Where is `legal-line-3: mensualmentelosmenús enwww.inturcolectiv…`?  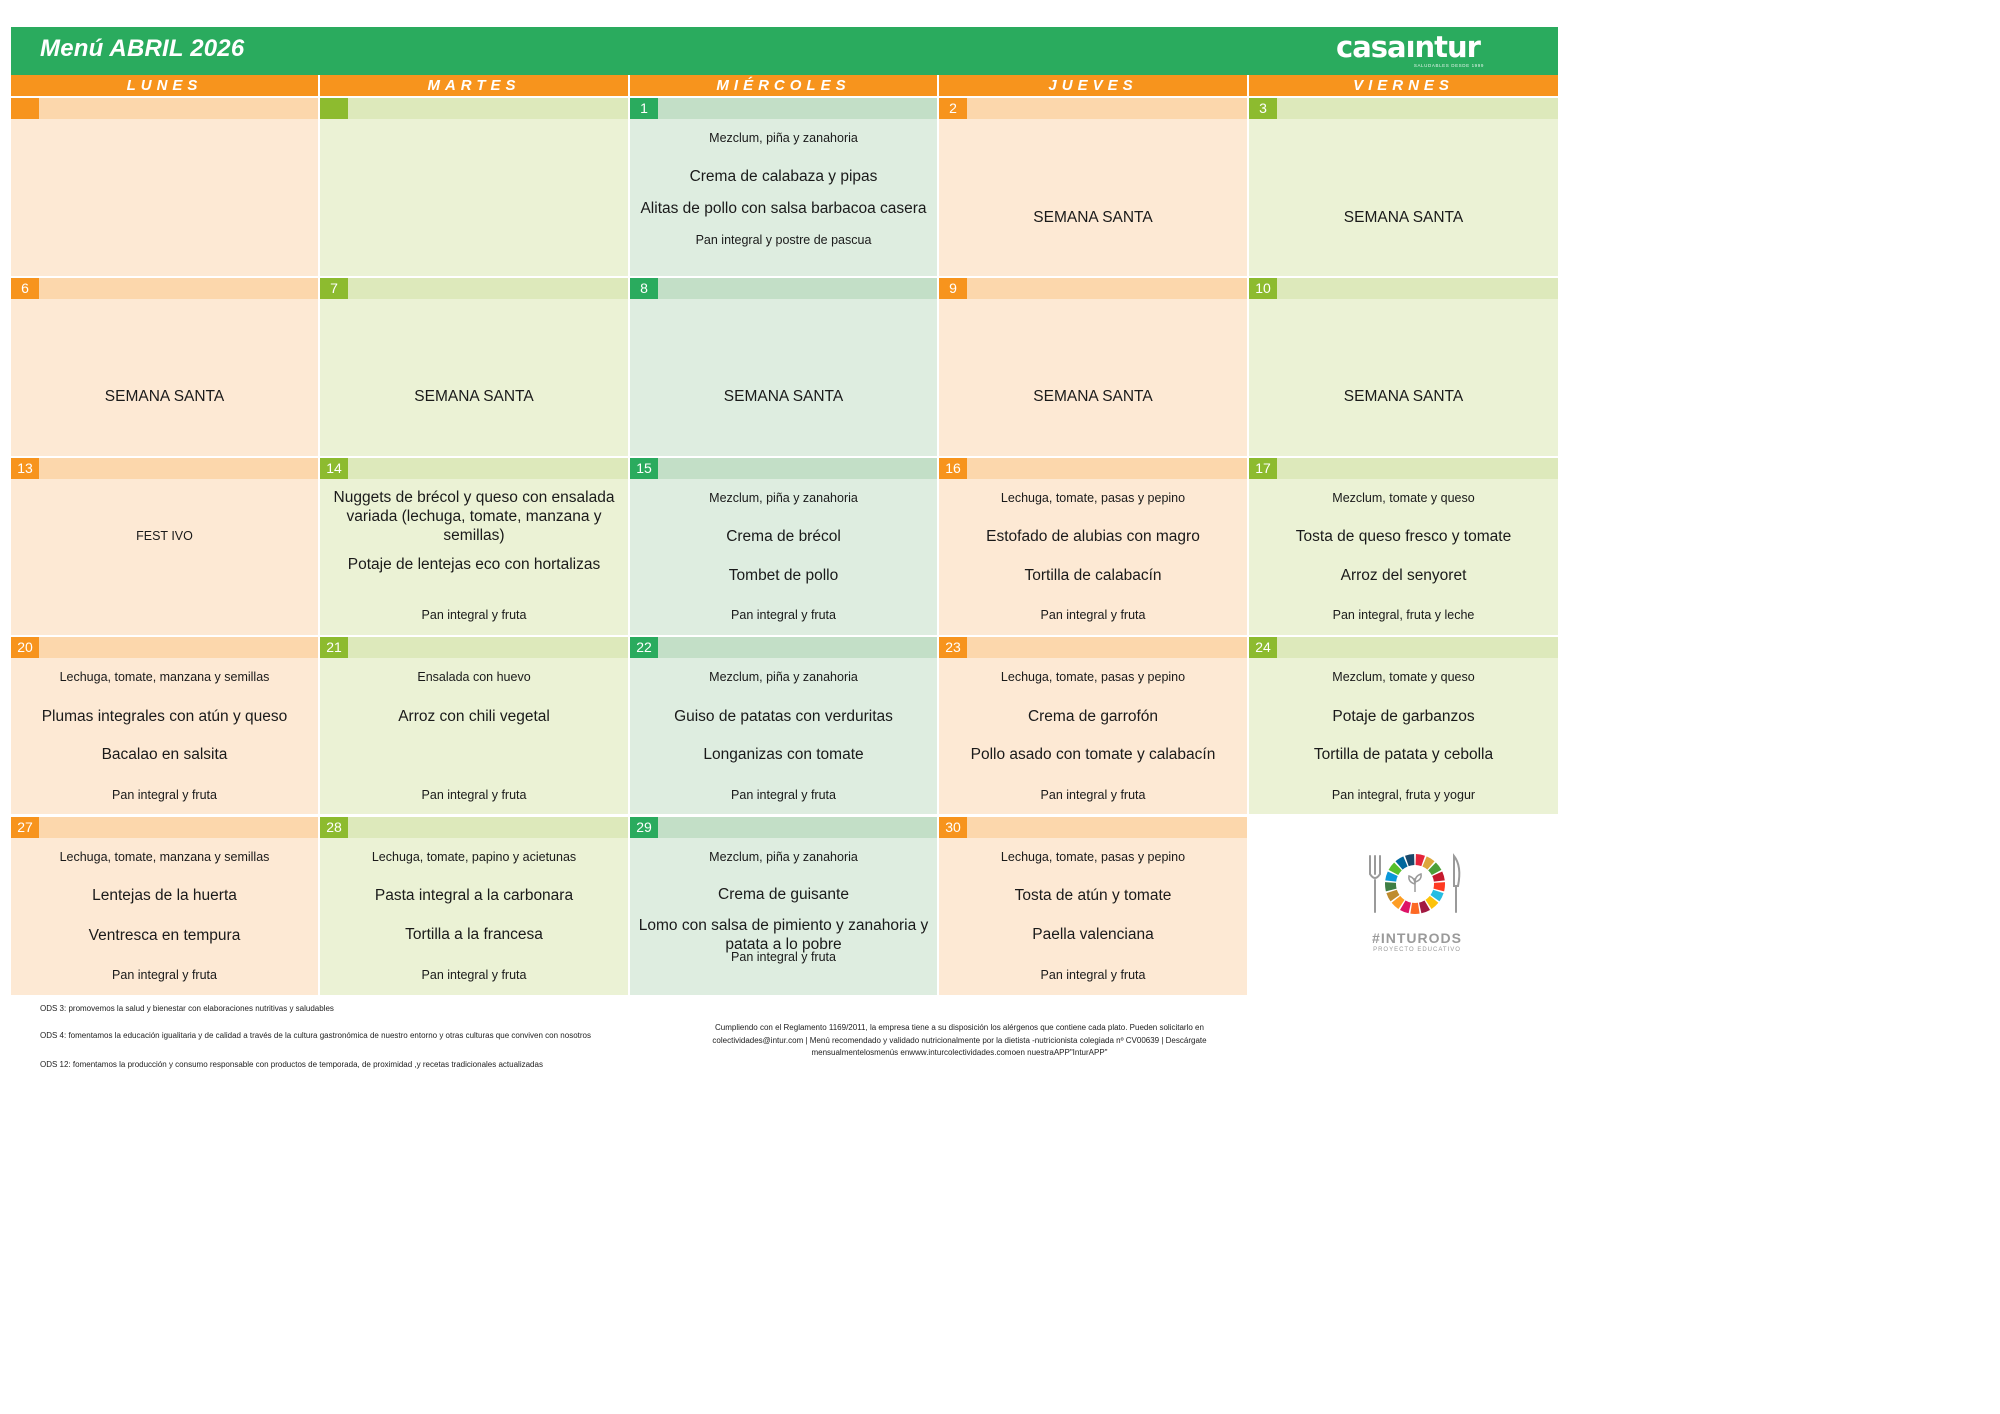
legal-line-3: mensualmentelosmenús enwww.inturcolectiv… is located at coordinates (959, 1052).